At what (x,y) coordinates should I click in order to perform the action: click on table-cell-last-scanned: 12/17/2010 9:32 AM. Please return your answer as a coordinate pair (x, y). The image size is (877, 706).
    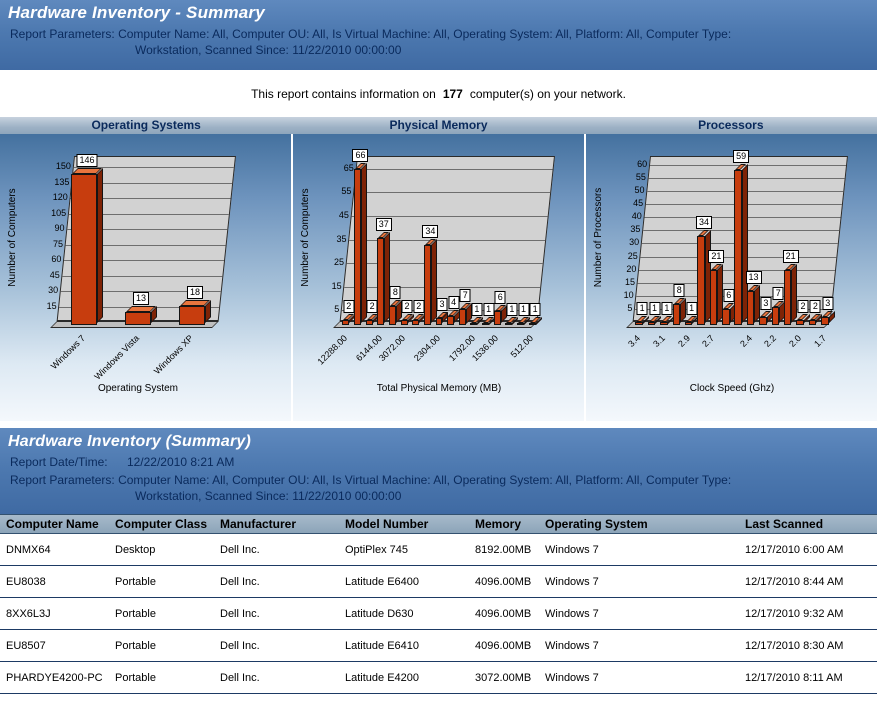
    Looking at the image, I should click on (794, 613).